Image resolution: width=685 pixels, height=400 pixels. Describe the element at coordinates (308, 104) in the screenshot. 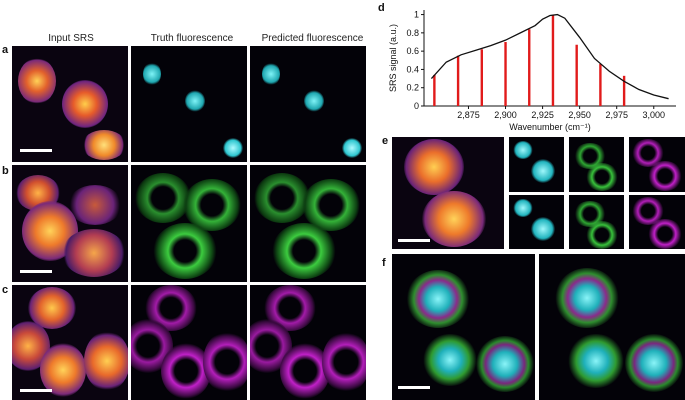

I see `image-a-predicted-fluorescence` at that location.